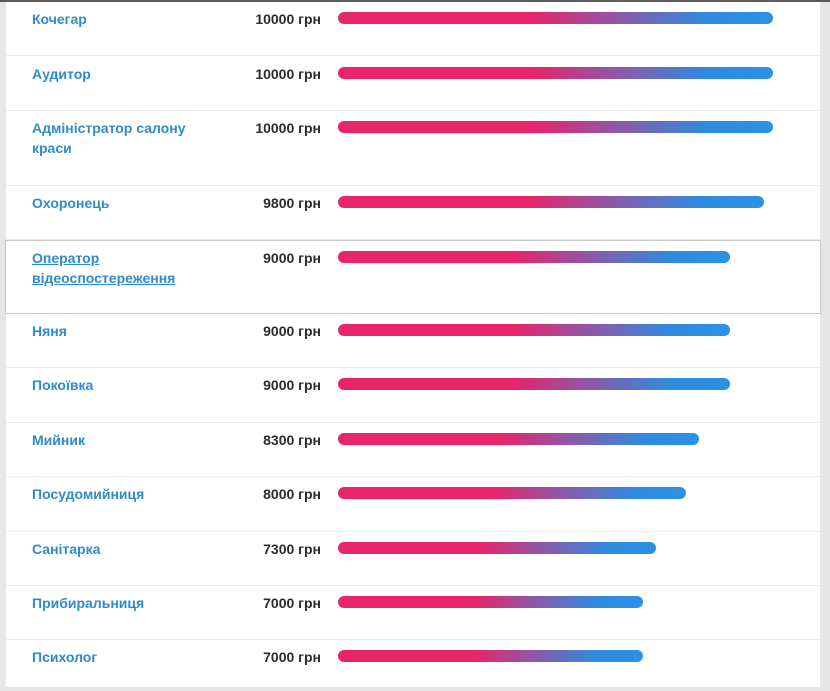  Describe the element at coordinates (292, 494) in the screenshot. I see `salary-value-label: 8000 грн` at that location.